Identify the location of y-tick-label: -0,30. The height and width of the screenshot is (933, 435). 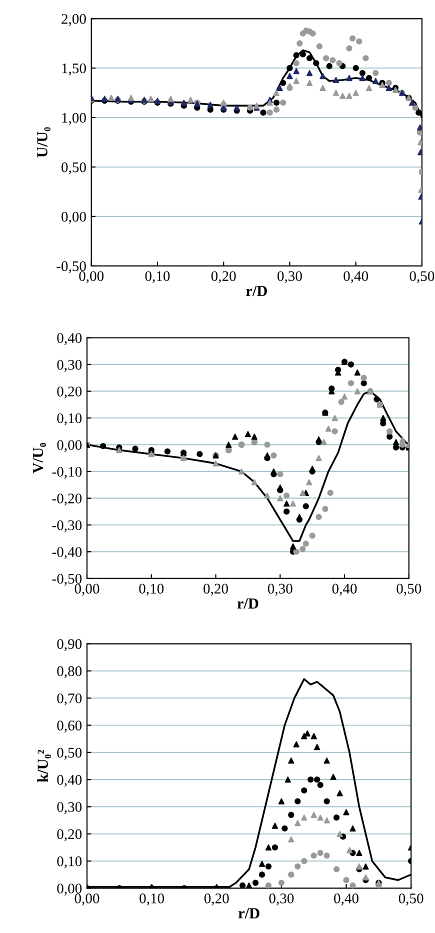
(67, 526).